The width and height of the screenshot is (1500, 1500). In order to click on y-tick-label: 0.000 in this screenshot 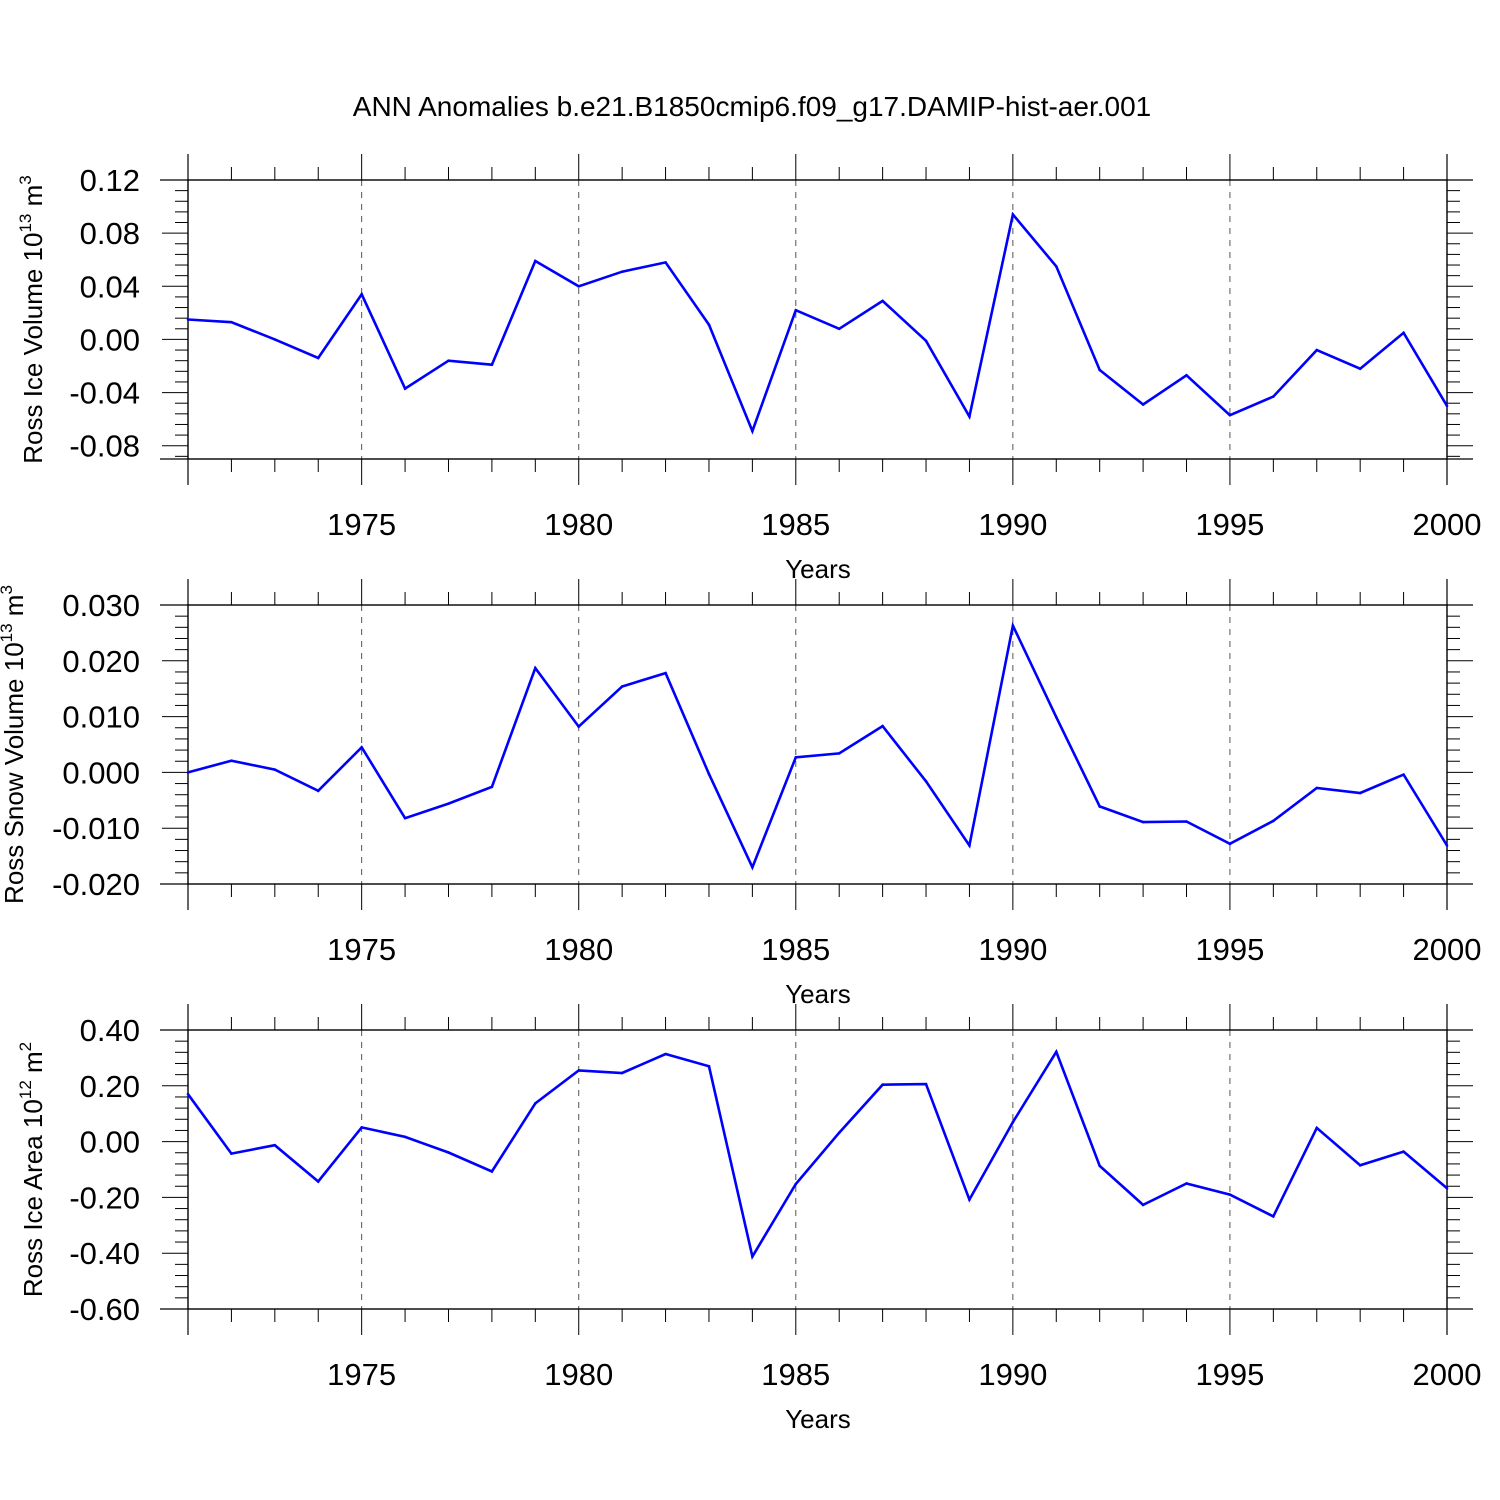, I will do `click(101, 772)`.